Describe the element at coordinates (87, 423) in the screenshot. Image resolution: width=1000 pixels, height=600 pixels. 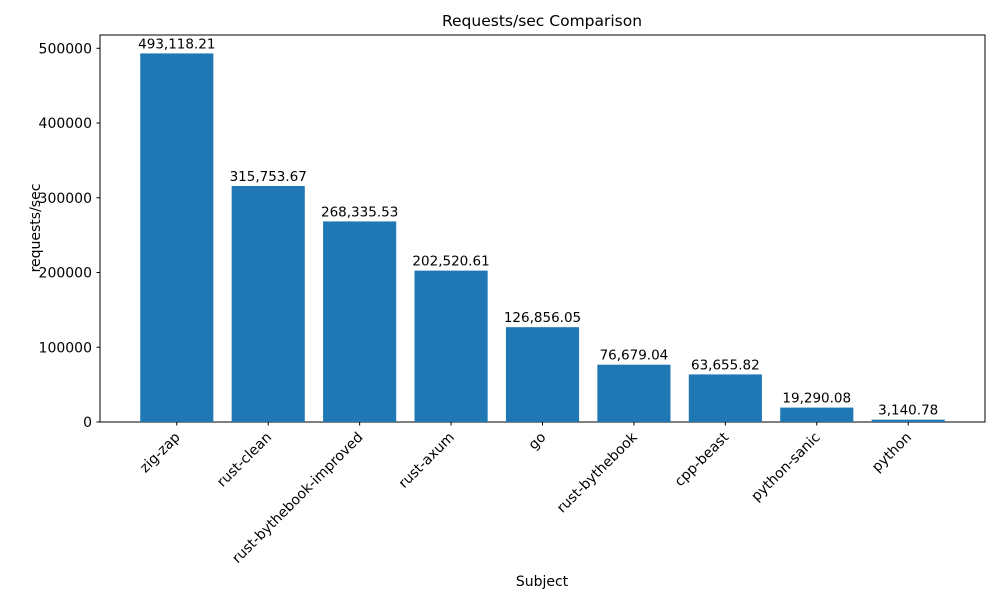
I see `y-tick-label: 0` at that location.